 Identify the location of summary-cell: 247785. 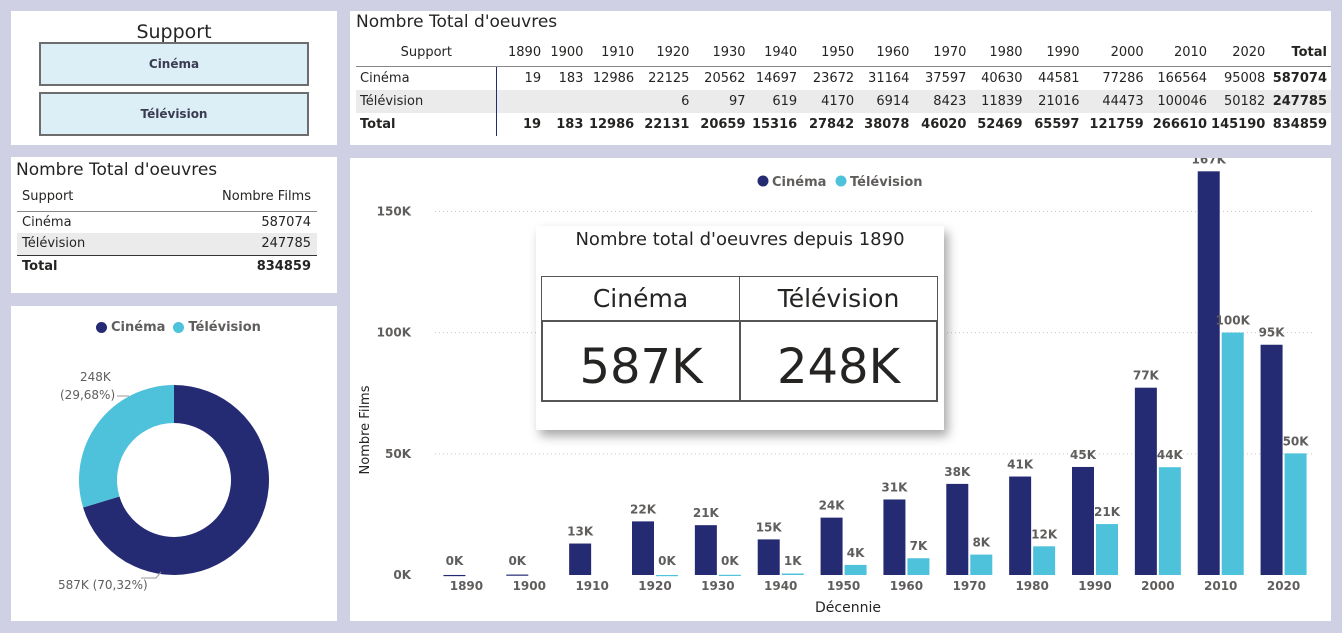
(286, 244).